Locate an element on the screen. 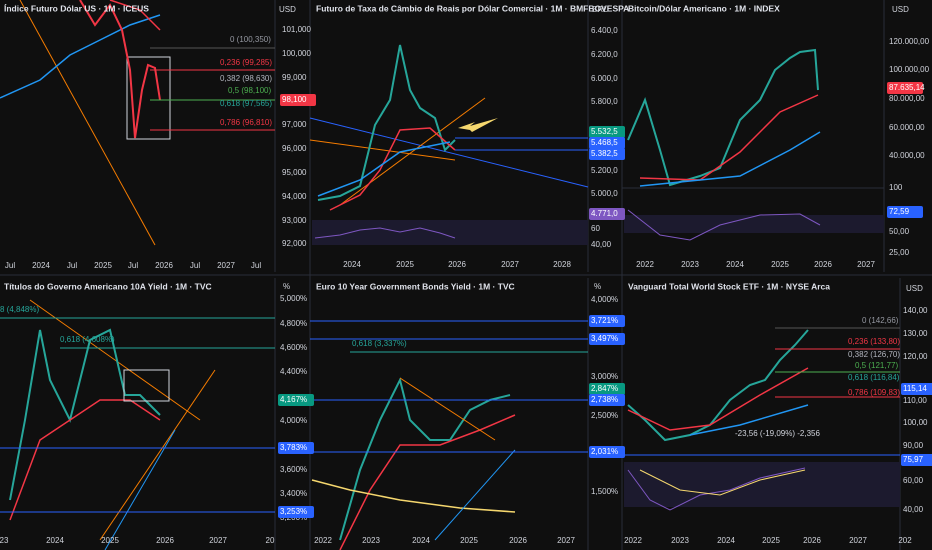  y-tick-label: 5,000% is located at coordinates (293, 298).